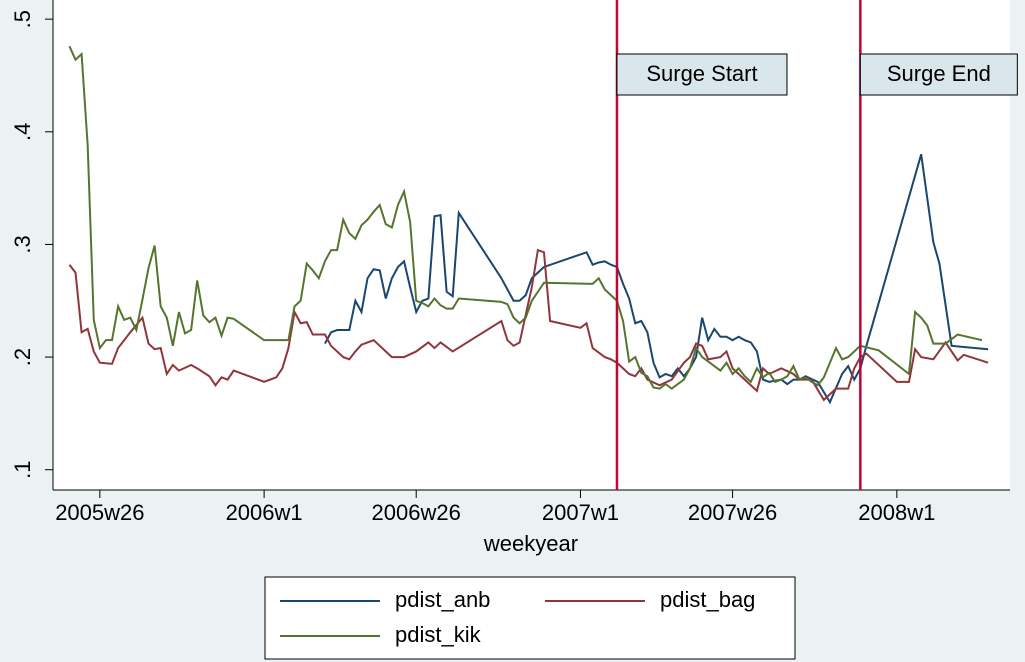 The image size is (1025, 662). What do you see at coordinates (22, 19) in the screenshot?
I see `y-tick-label: .5` at bounding box center [22, 19].